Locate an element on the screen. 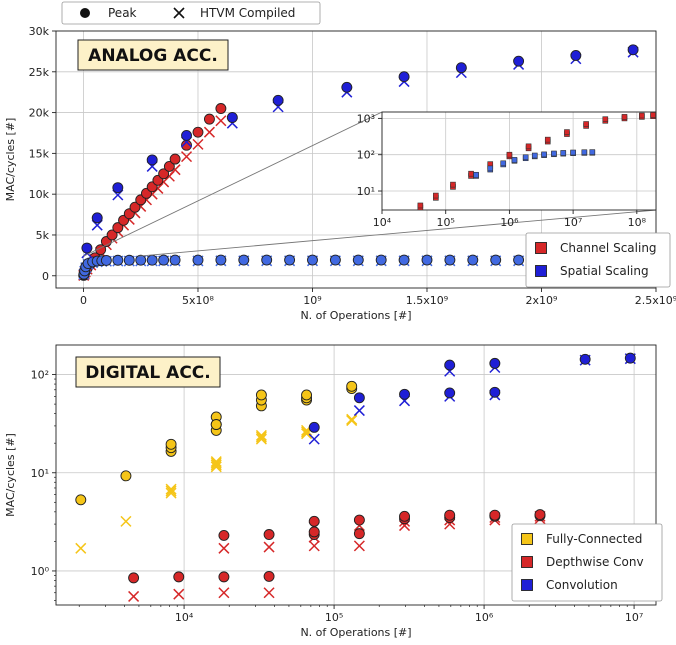 This screenshot has width=676, height=645. x-tick-label: 10⁷ is located at coordinates (634, 617).